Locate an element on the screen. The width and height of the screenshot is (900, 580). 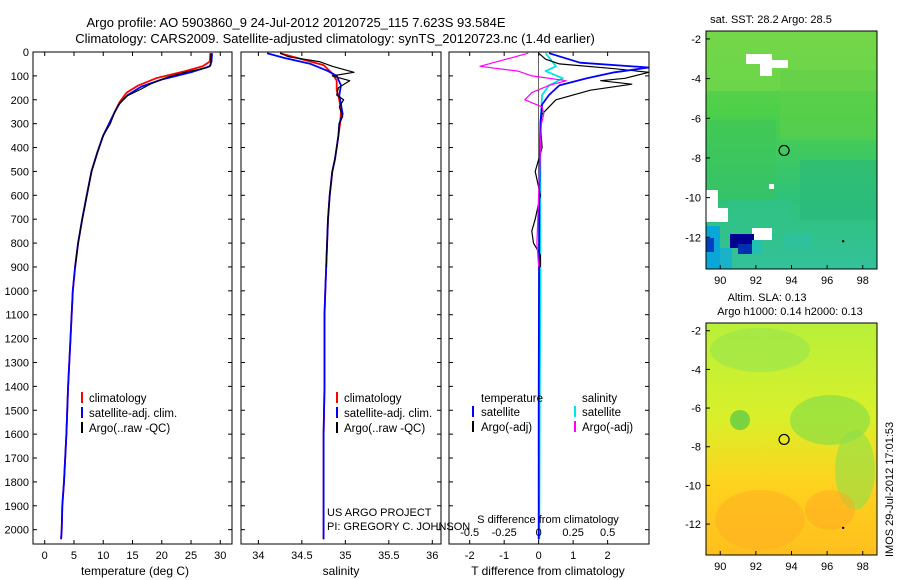
sla-map-title-1: Altim. SLA: 0.13 is located at coordinates (767, 298).